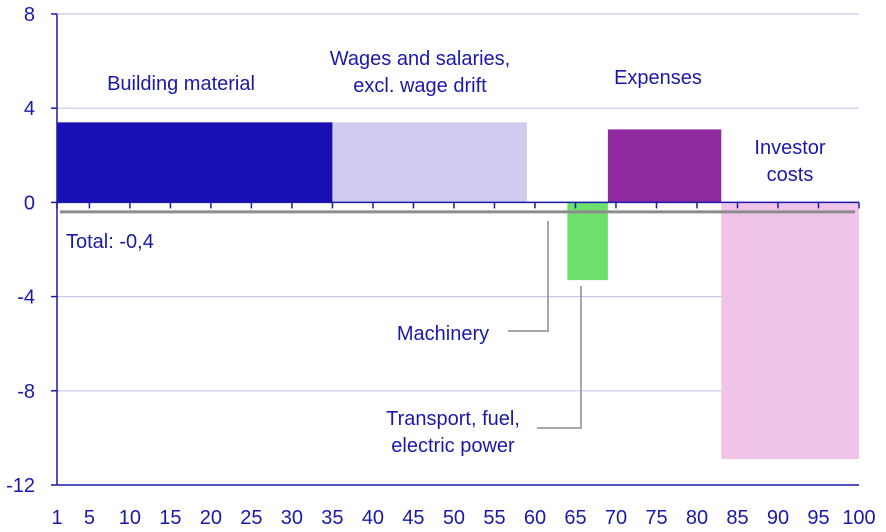 This screenshot has height=532, width=886. Describe the element at coordinates (26, 392) in the screenshot. I see `y-tick-label: -8` at that location.